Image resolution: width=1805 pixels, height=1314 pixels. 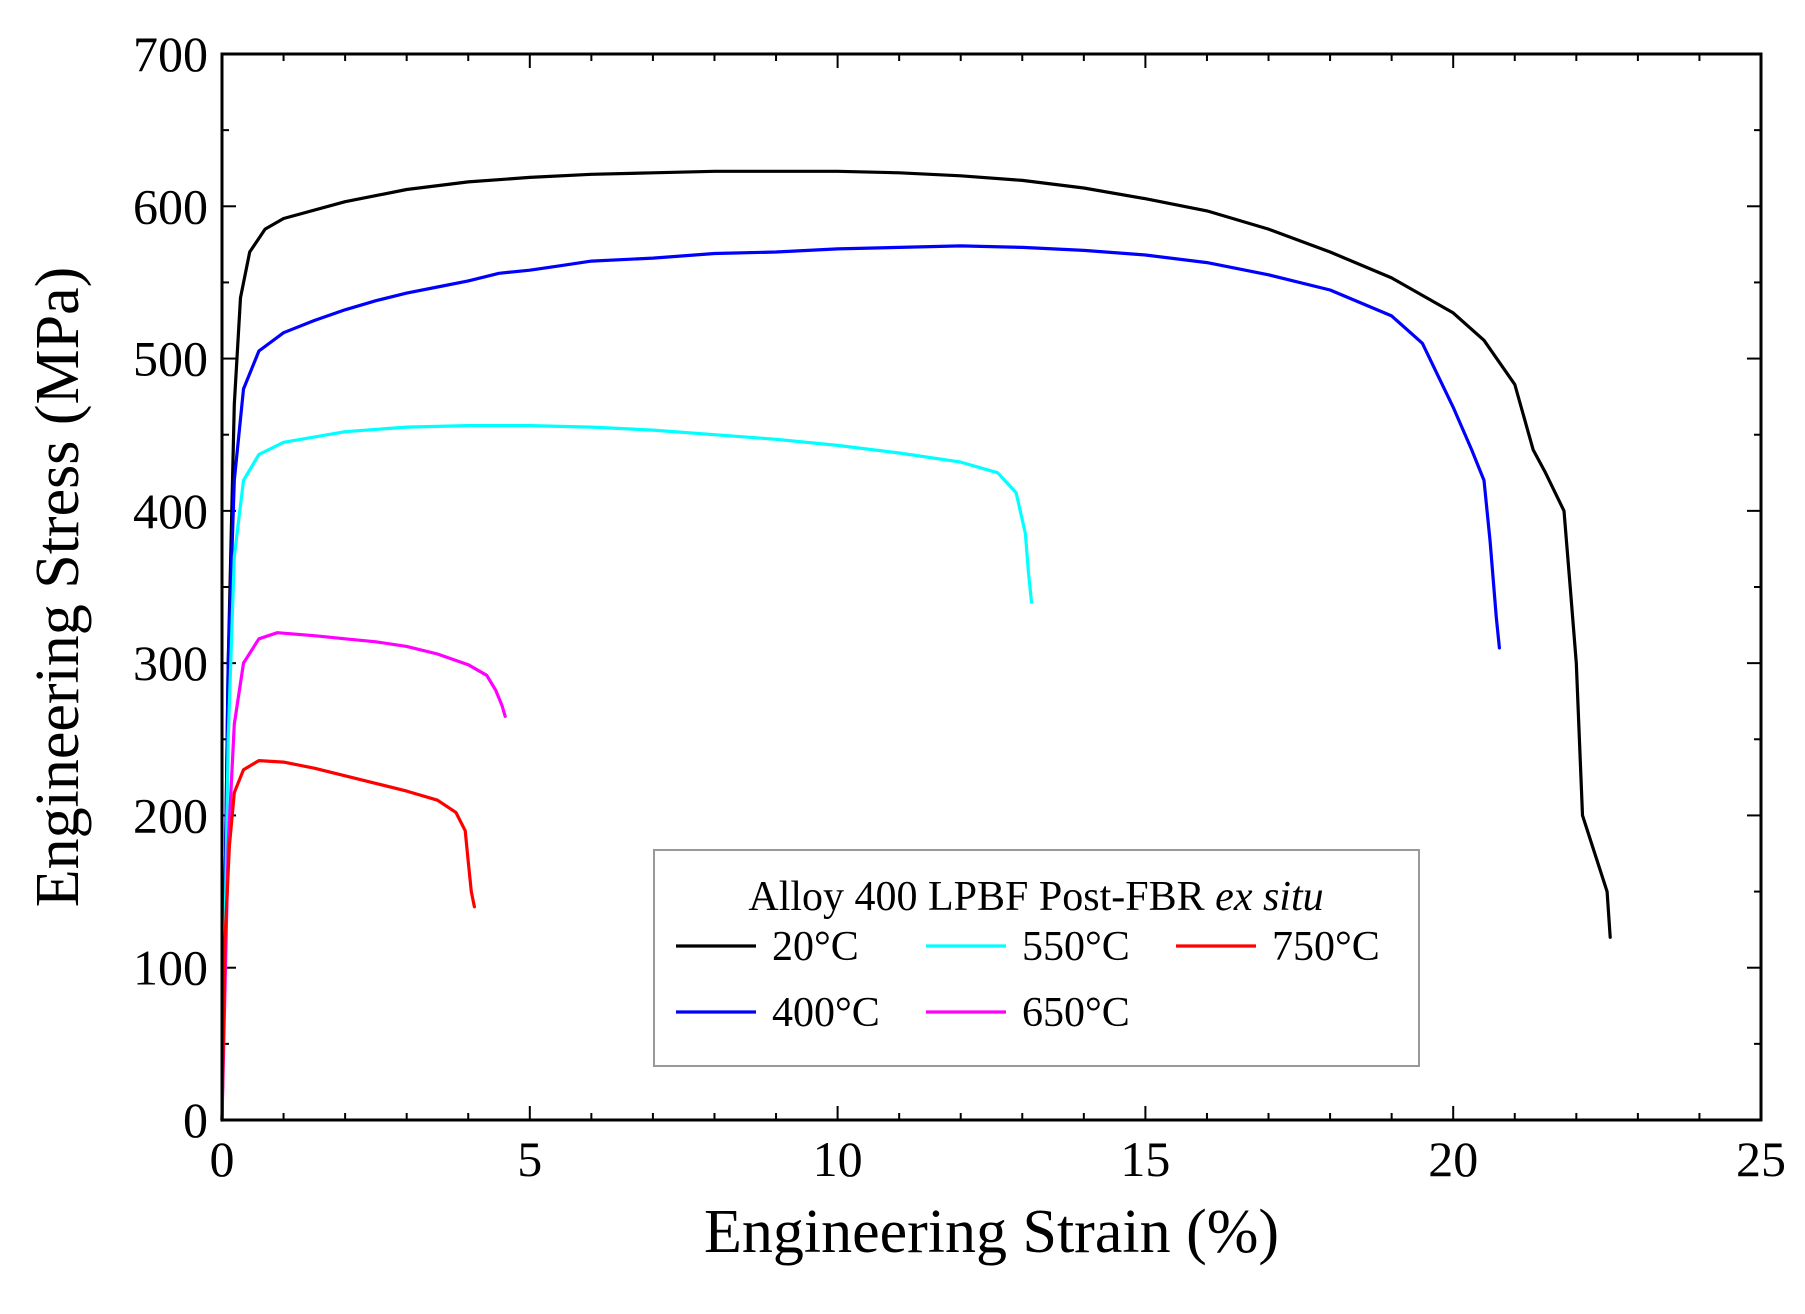 I want to click on series-line-750c, so click(x=348, y=940).